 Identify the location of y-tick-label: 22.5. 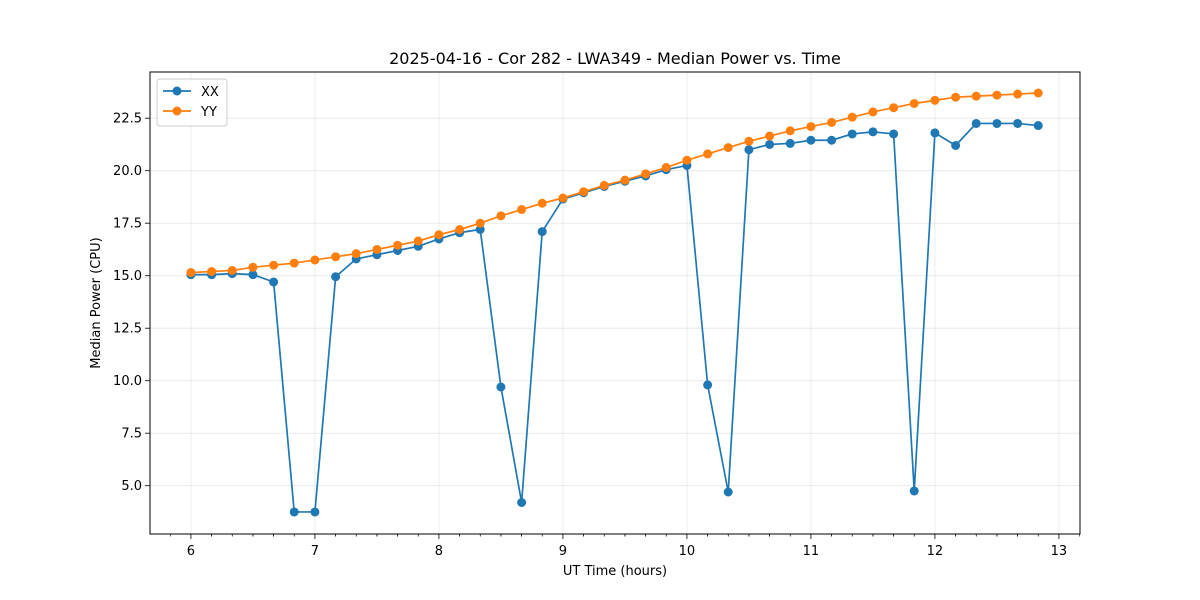
(127, 119).